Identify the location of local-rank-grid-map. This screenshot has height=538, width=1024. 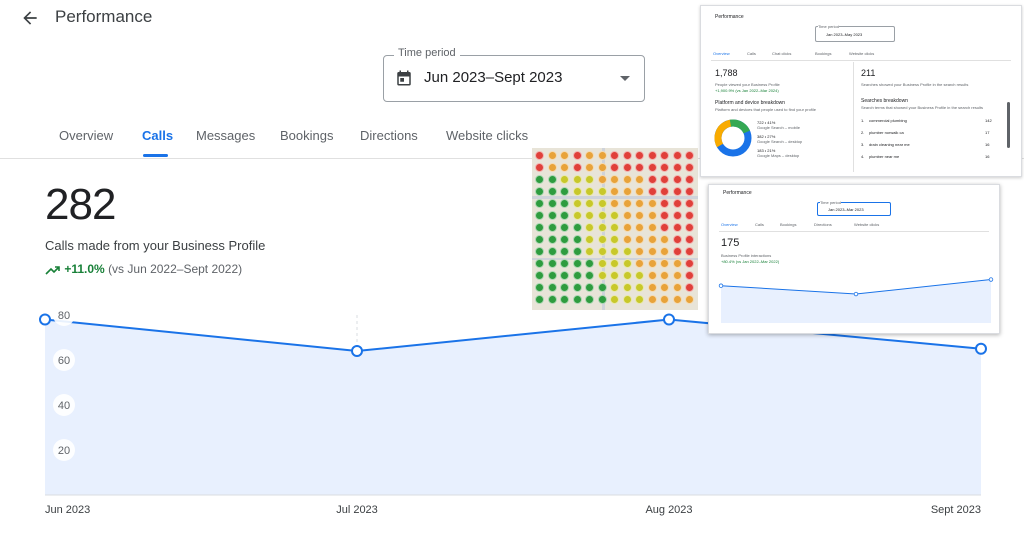
(615, 229).